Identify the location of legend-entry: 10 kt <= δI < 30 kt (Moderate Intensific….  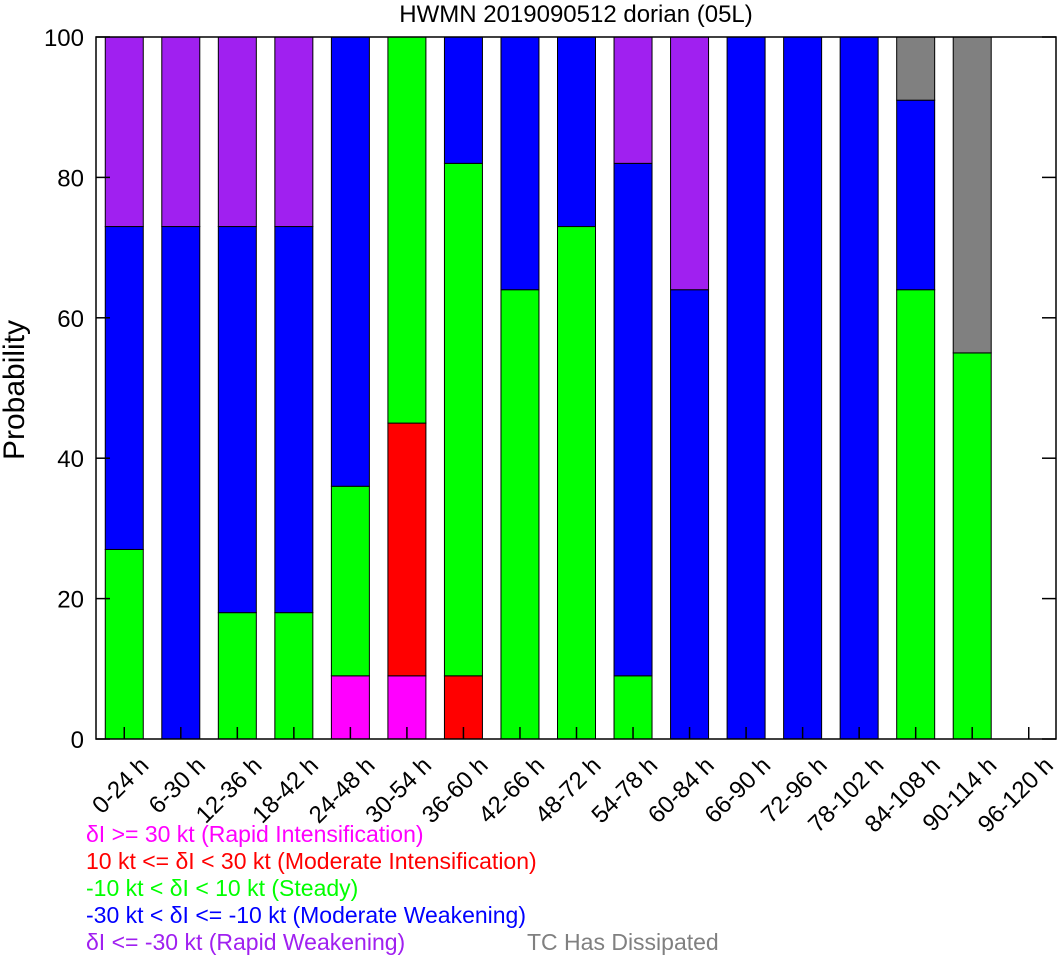
(311, 861).